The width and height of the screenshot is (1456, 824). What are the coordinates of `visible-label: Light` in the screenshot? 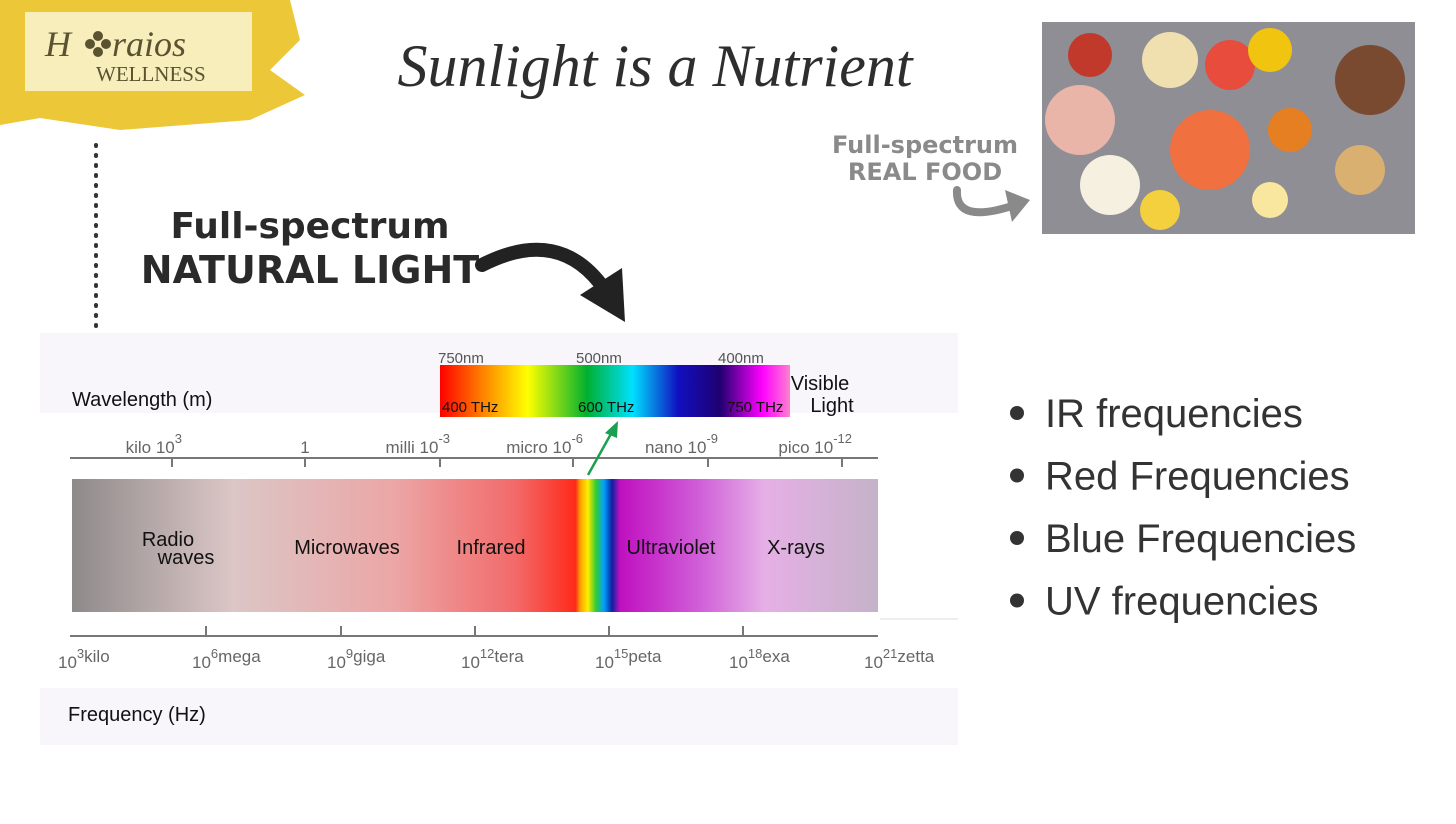 It's located at (832, 406).